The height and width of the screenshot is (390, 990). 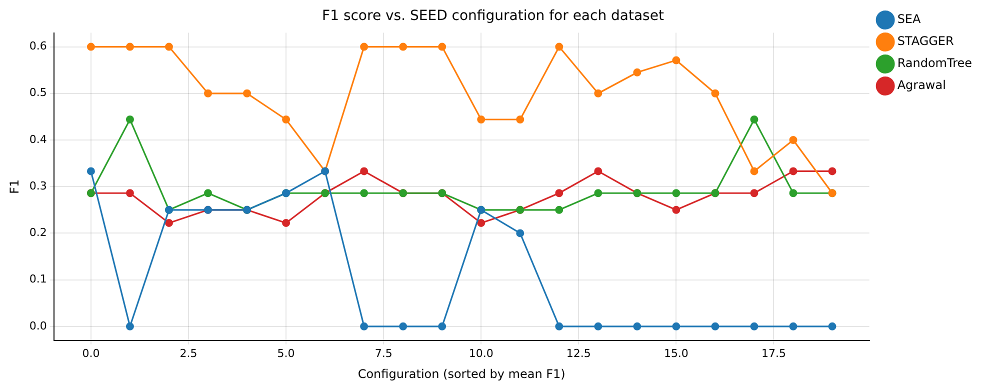 What do you see at coordinates (38, 233) in the screenshot?
I see `y-tick-label: 0.2` at bounding box center [38, 233].